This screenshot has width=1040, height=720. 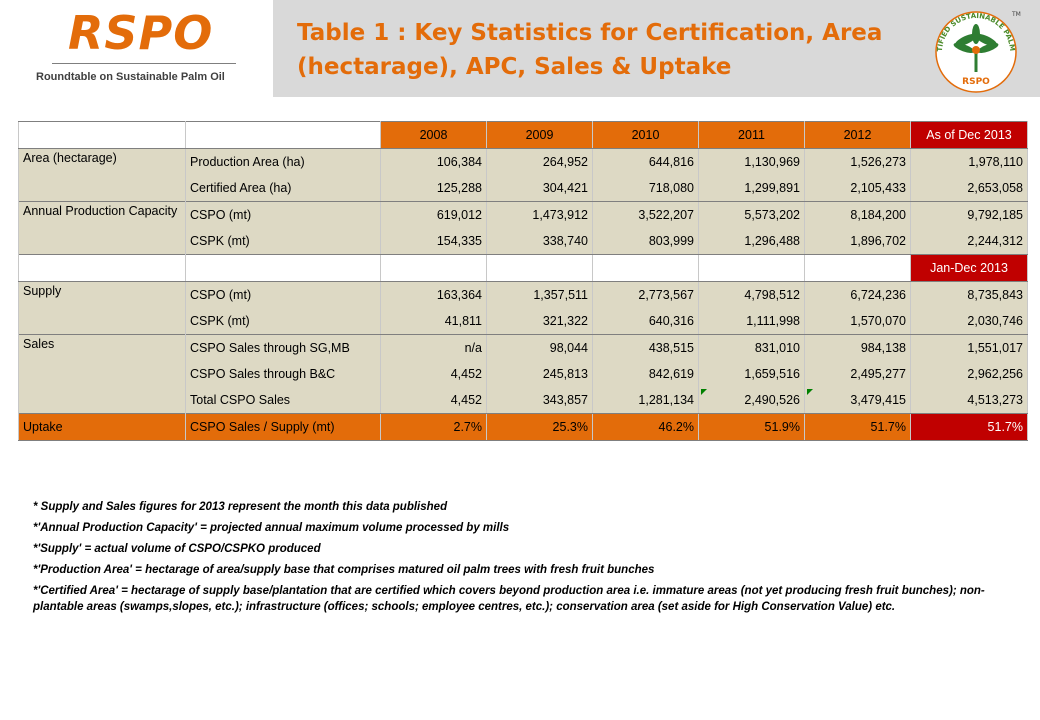 I want to click on cell-value: 8,735,843, so click(x=969, y=294).